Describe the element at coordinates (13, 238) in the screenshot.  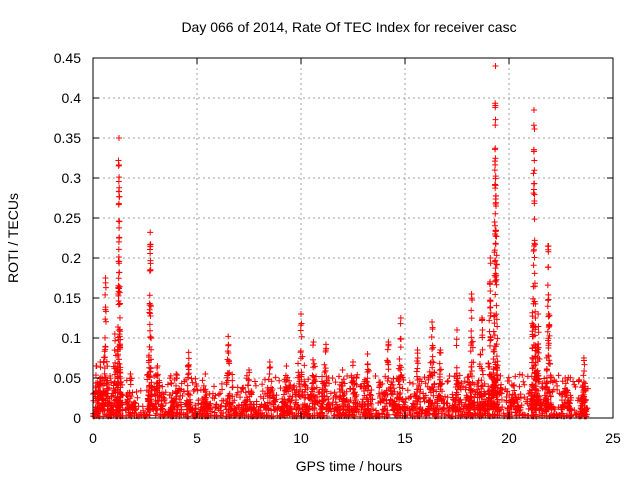
I see `y-axis-title: ROTI / TECUs` at that location.